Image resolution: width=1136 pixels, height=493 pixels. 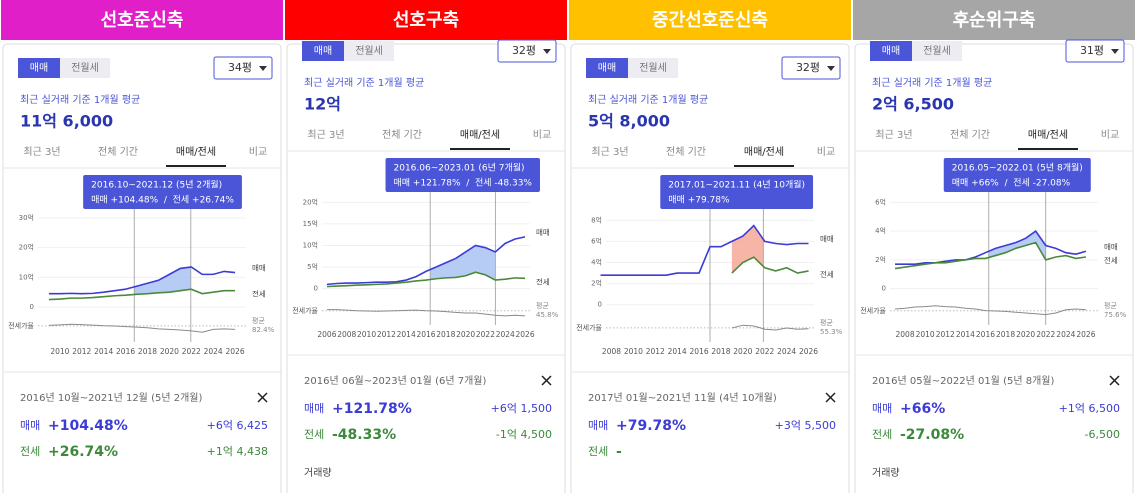 What do you see at coordinates (156, 185) in the screenshot?
I see `tooltip-period: 2016.10~2021.12 (5년 2개월)` at bounding box center [156, 185].